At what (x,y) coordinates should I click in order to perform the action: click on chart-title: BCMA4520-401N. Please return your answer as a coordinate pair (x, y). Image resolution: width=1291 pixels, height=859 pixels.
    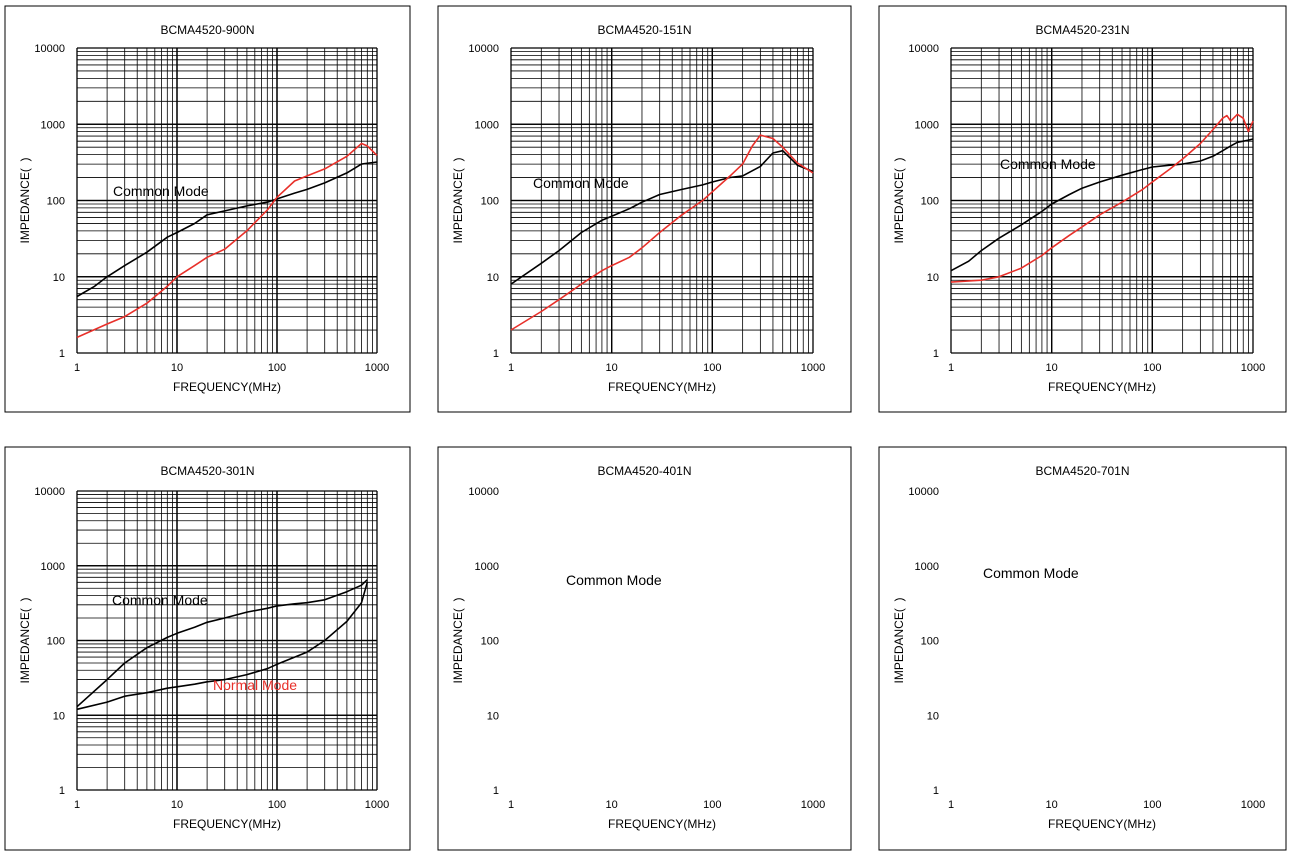
    Looking at the image, I should click on (644, 471).